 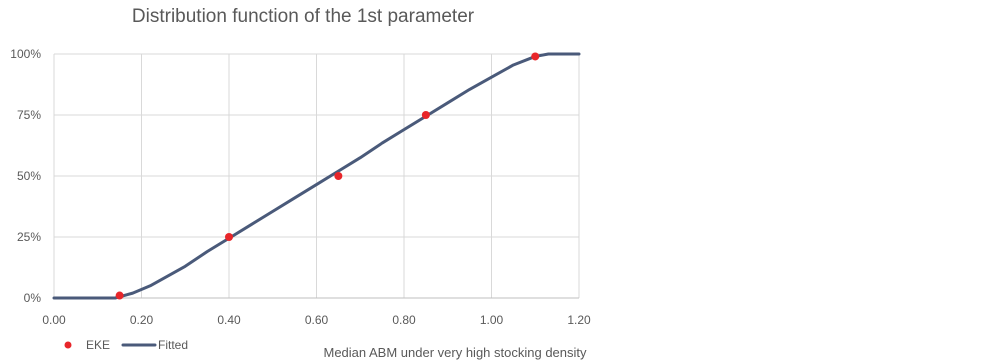 I want to click on y-tick-label: 100%, so click(x=25, y=54).